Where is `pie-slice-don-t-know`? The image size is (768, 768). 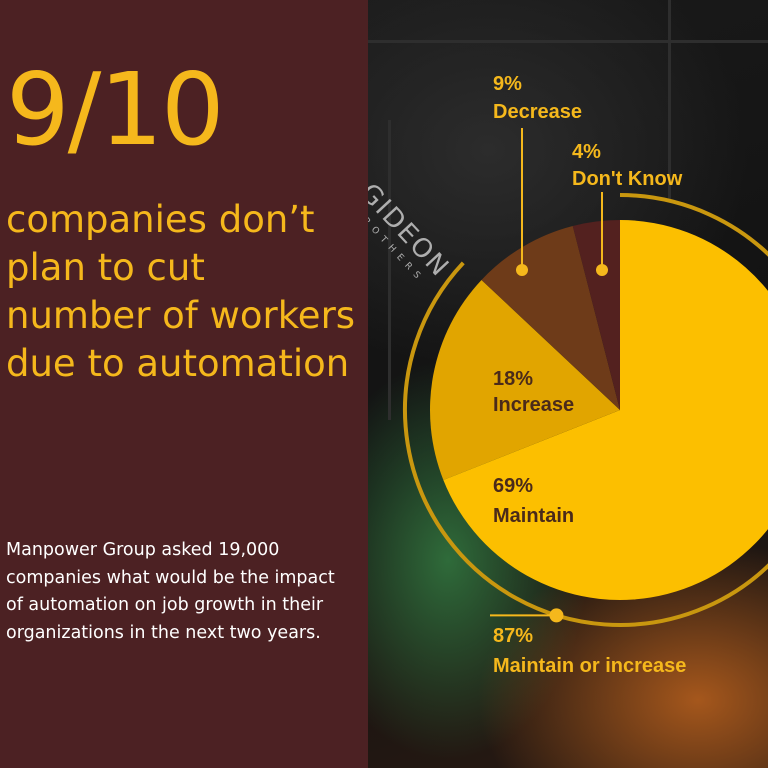 pie-slice-don-t-know is located at coordinates (596, 315).